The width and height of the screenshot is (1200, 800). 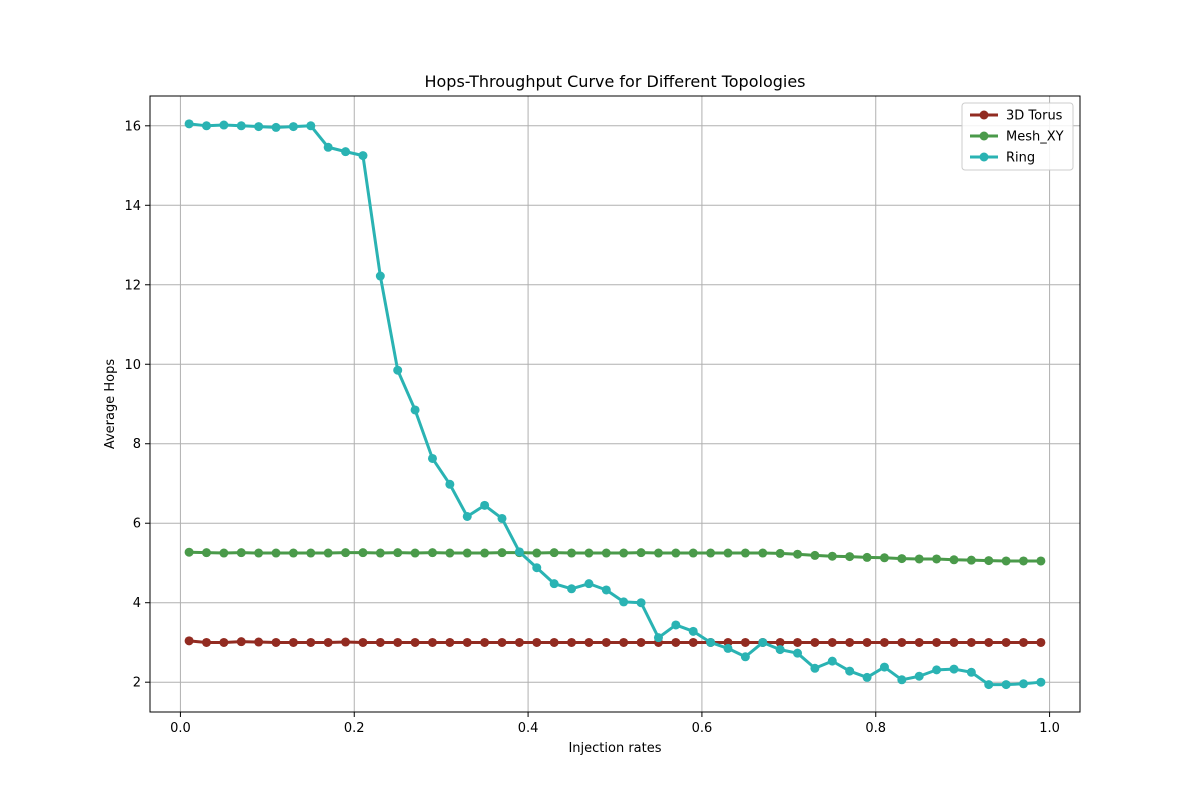 What do you see at coordinates (354, 728) in the screenshot?
I see `x-tick-label: 0.2` at bounding box center [354, 728].